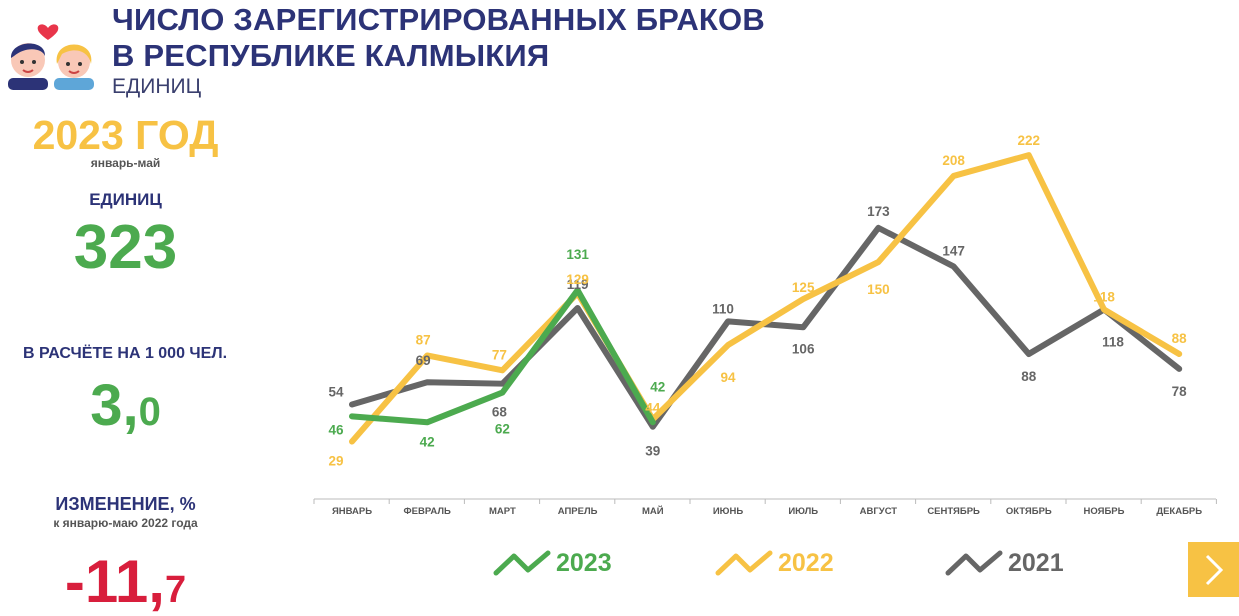 The width and height of the screenshot is (1239, 616). What do you see at coordinates (578, 511) in the screenshot?
I see `x-tick-label: АПРЕЛЬ` at bounding box center [578, 511].